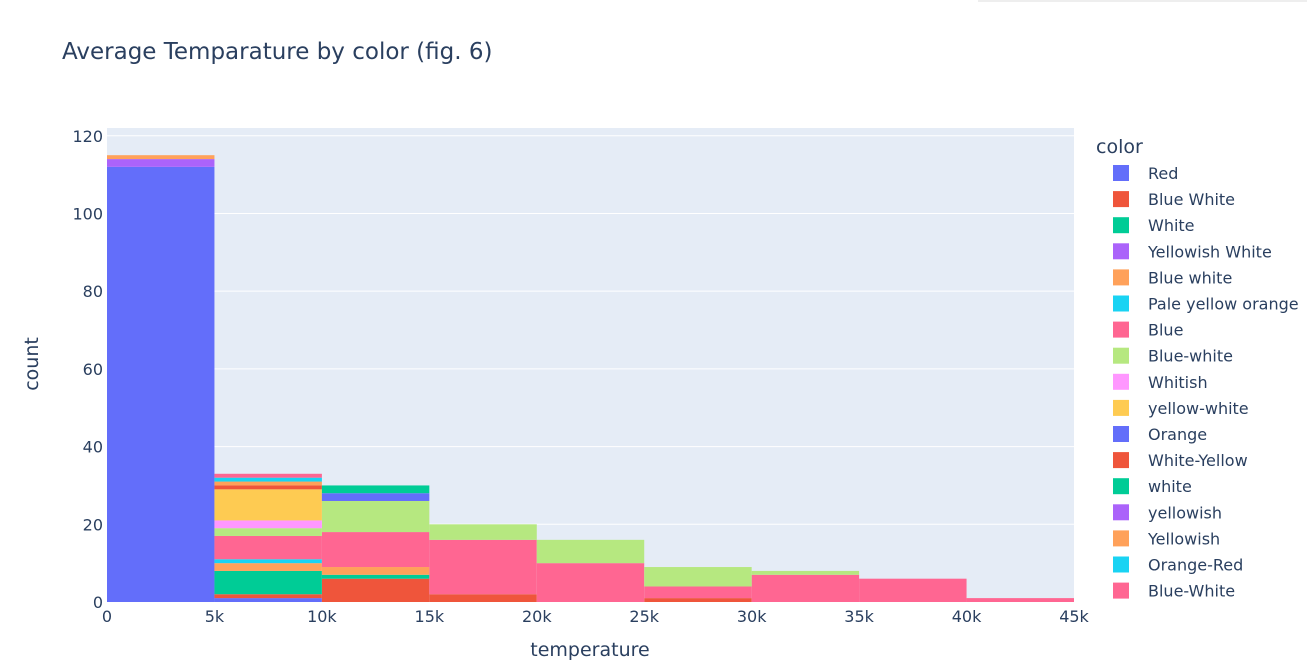  I want to click on y-tick-label: 100, so click(87, 213).